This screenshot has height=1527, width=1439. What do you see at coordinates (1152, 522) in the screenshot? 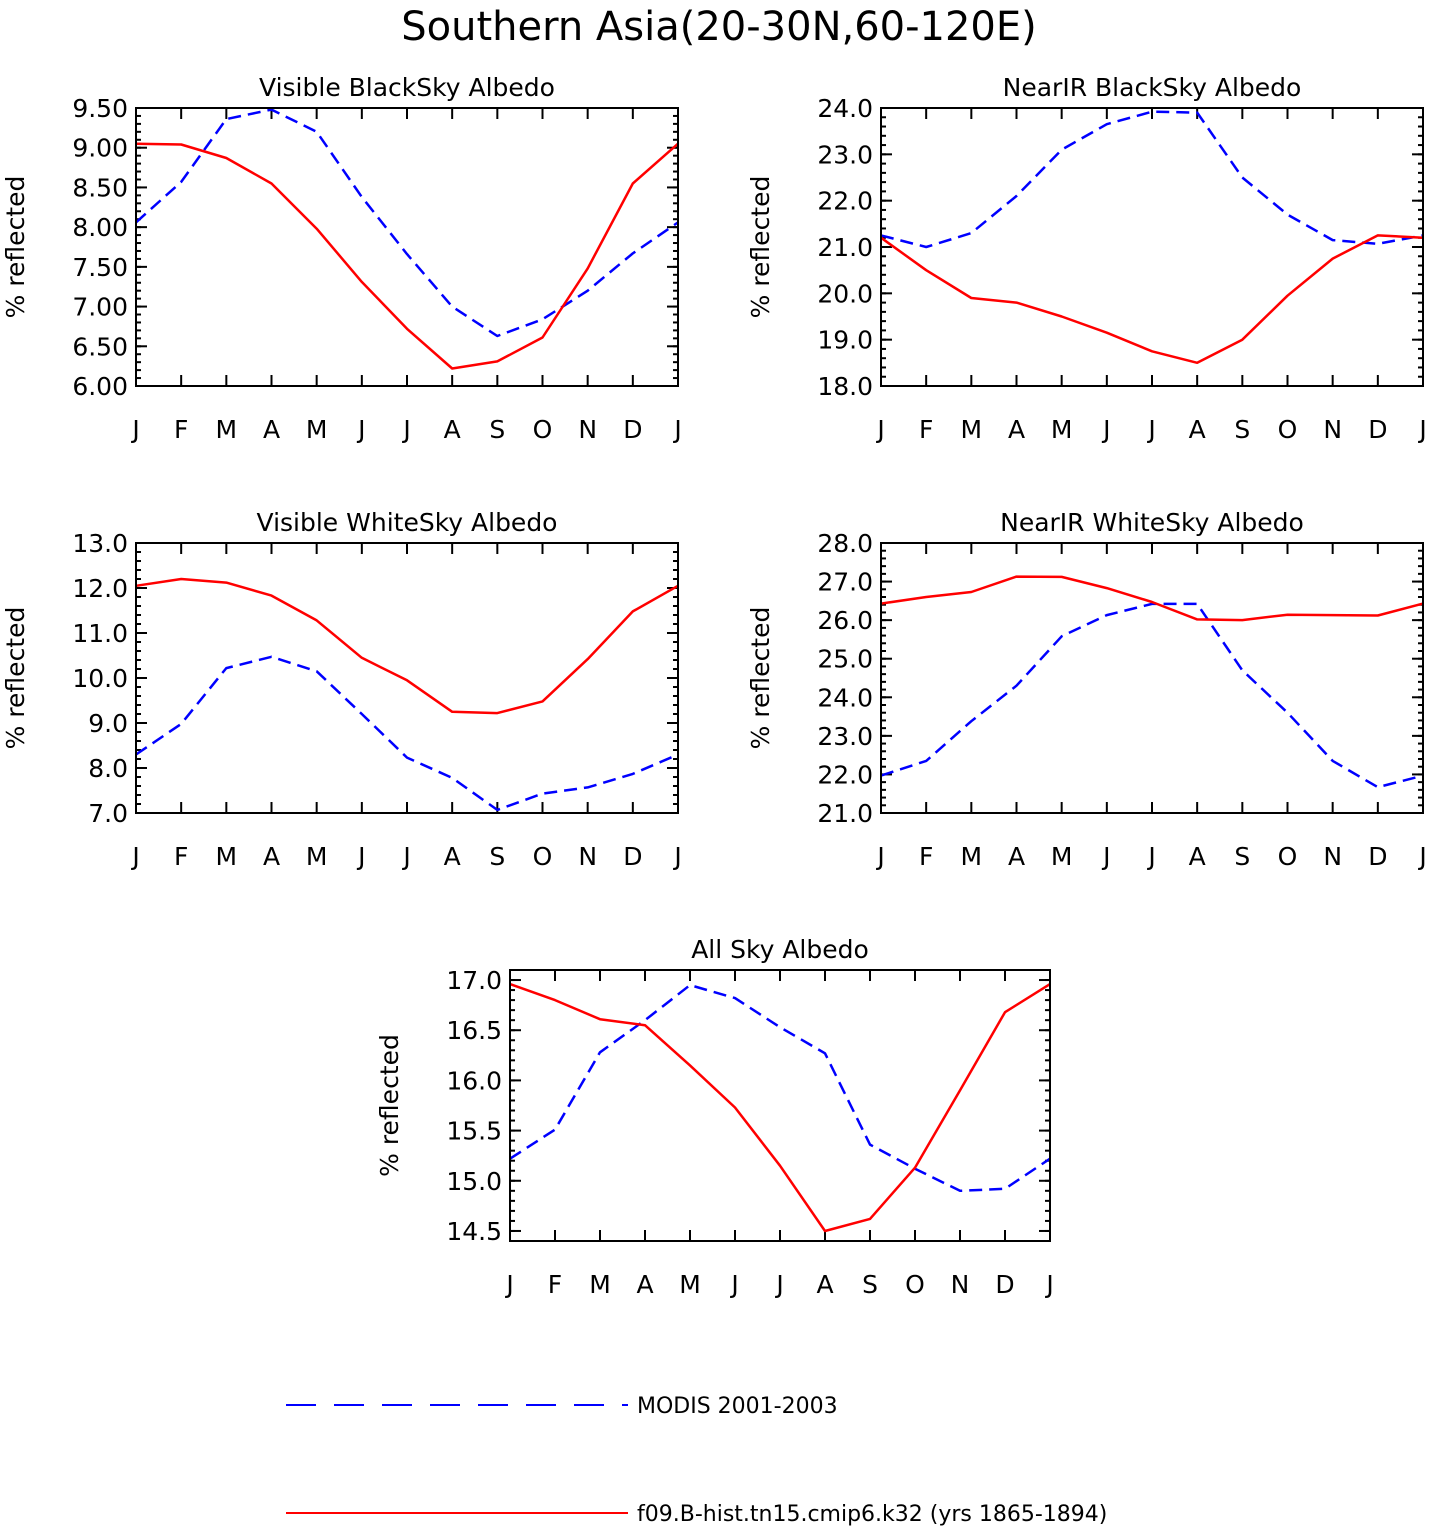
I see `panel-title: NearIR WhiteSky Albedo` at bounding box center [1152, 522].